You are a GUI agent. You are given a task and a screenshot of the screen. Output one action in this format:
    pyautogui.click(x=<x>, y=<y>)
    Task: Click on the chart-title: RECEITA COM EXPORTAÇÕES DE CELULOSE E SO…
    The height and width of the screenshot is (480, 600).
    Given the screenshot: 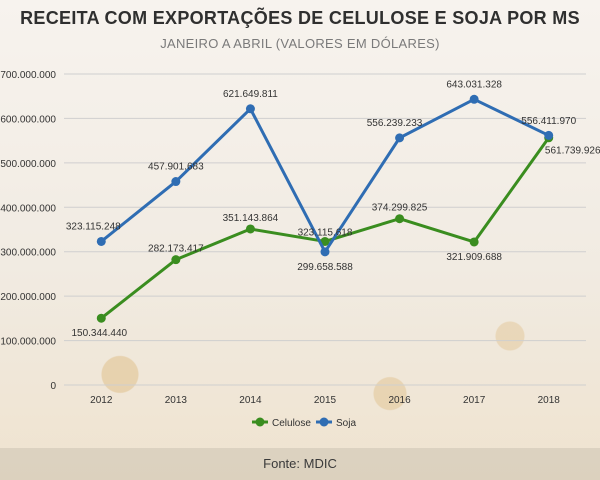 What is the action you would take?
    pyautogui.click(x=300, y=18)
    